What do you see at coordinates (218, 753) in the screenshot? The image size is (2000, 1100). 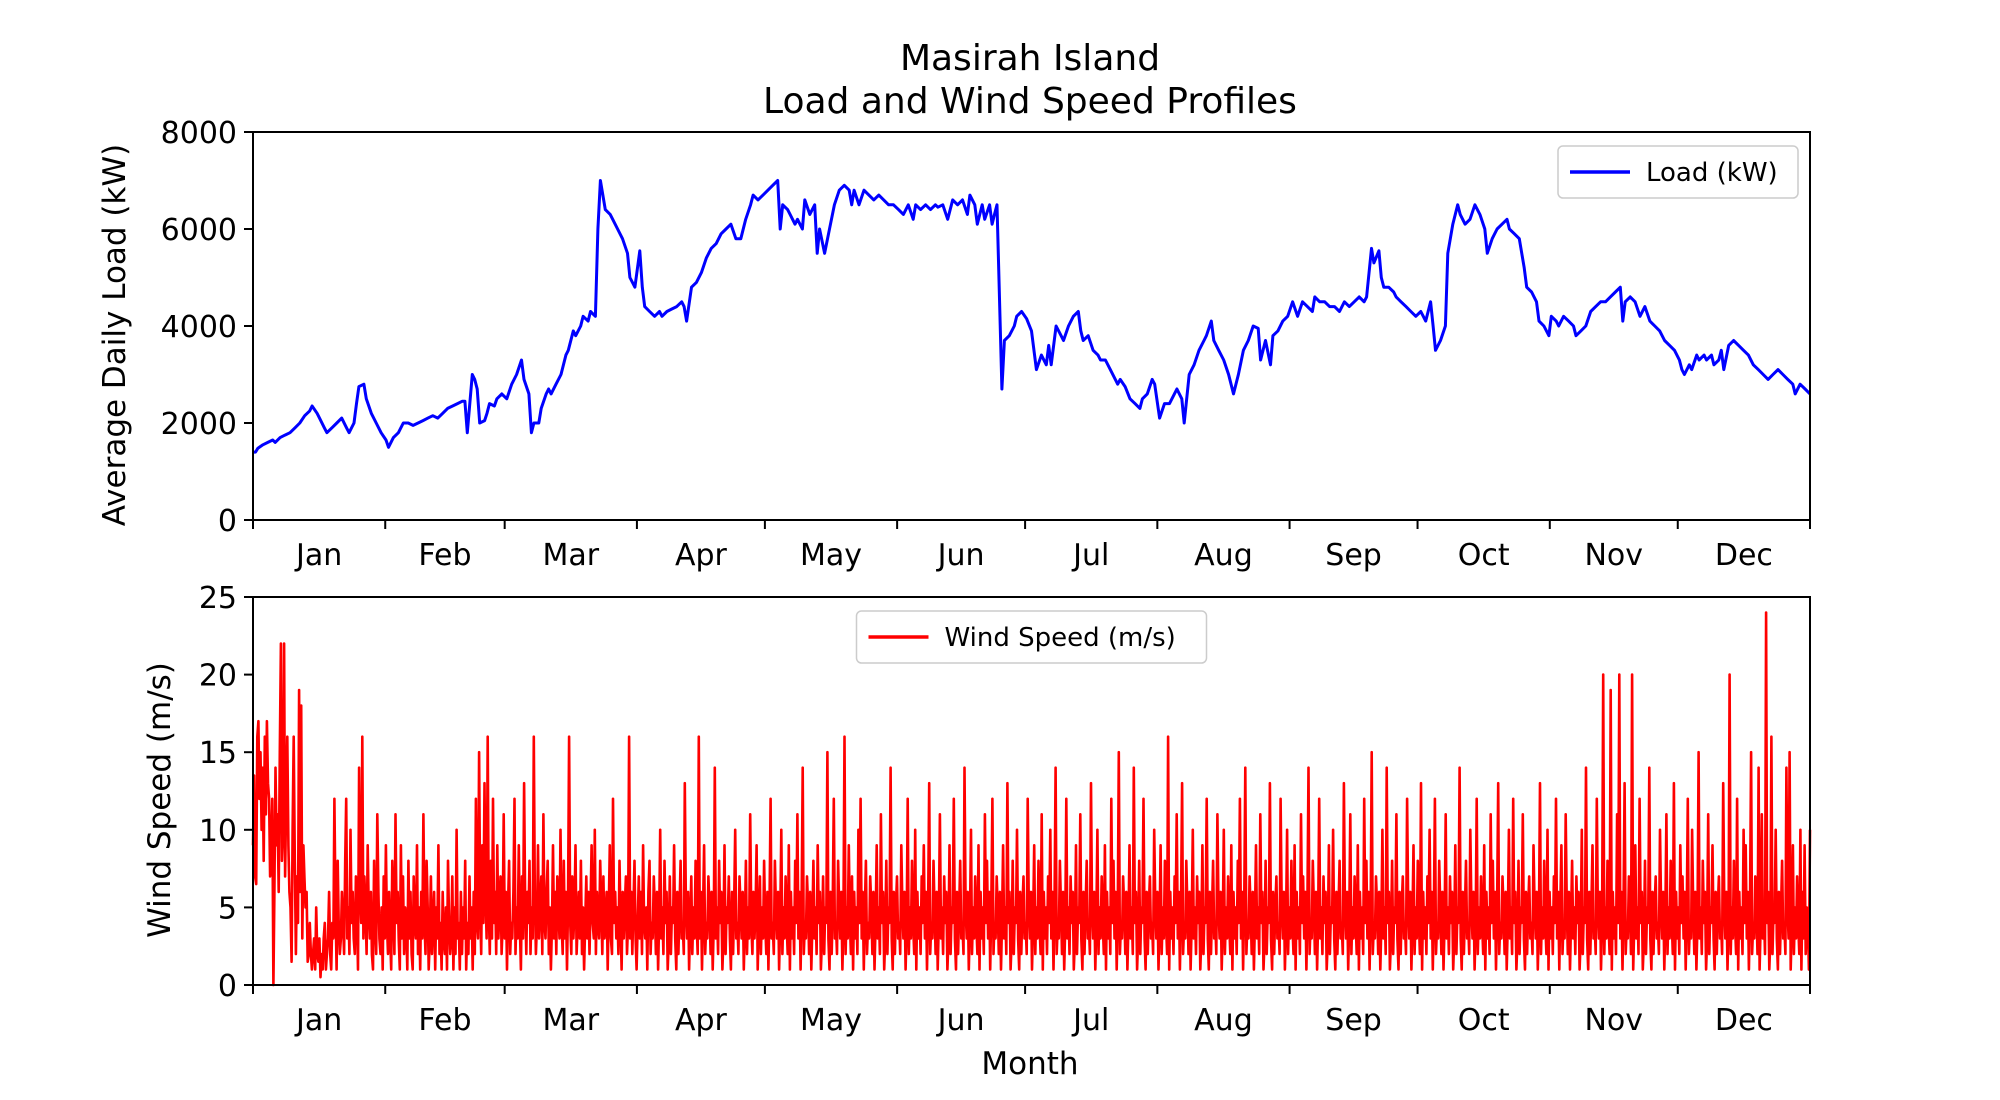 I see `y-tick-label: 15` at bounding box center [218, 753].